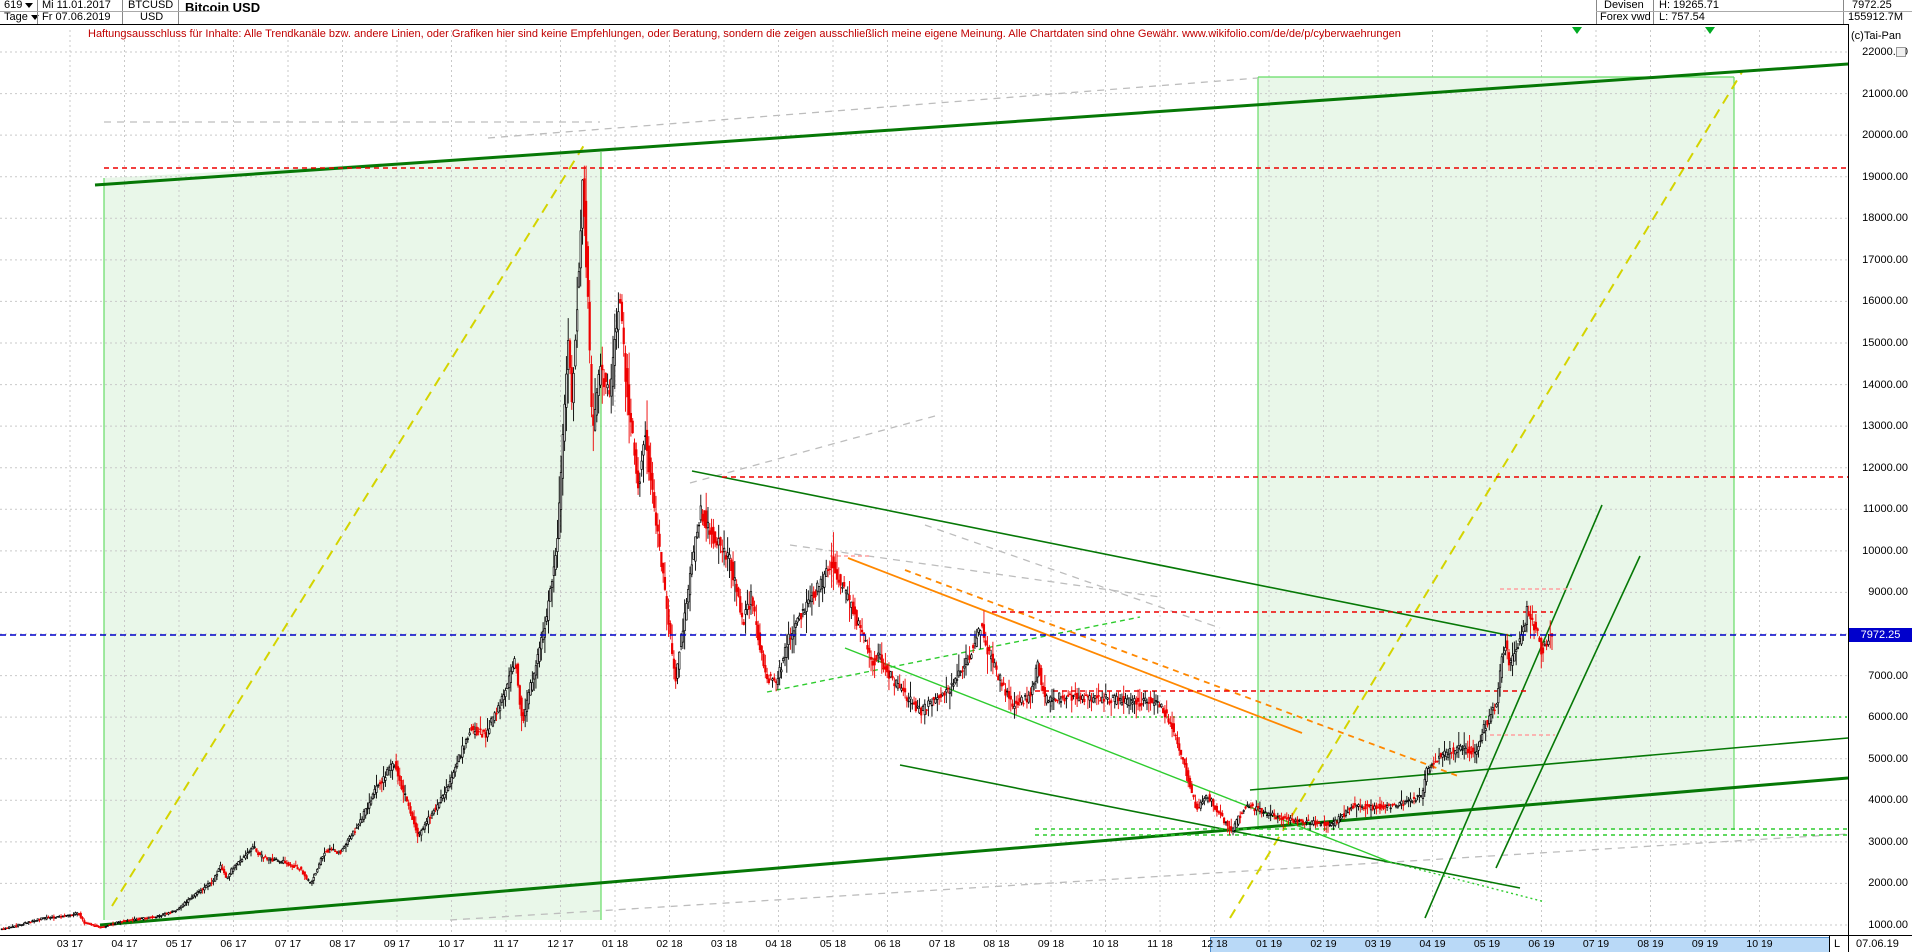  I want to click on price-tick-label: 21000.00, so click(1885, 93).